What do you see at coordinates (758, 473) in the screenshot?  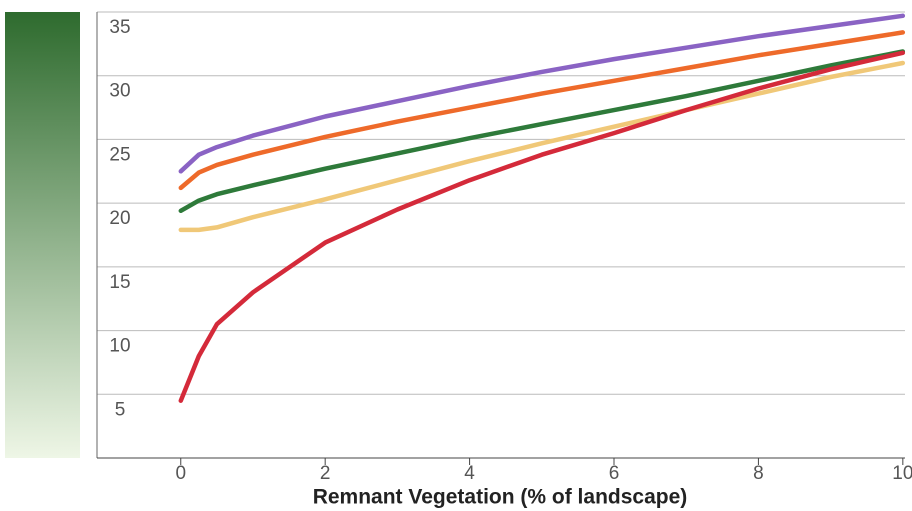 I see `x-tick-label: 8` at bounding box center [758, 473].